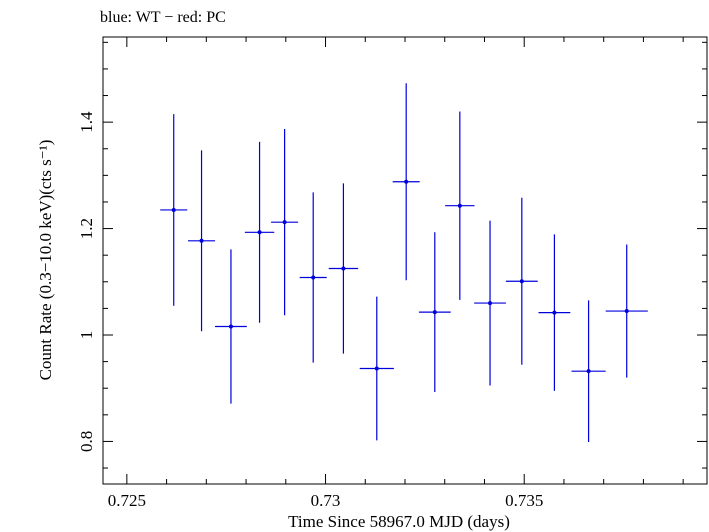 The width and height of the screenshot is (709, 532). Describe the element at coordinates (86, 441) in the screenshot. I see `y-tick-label: 0.8` at that location.